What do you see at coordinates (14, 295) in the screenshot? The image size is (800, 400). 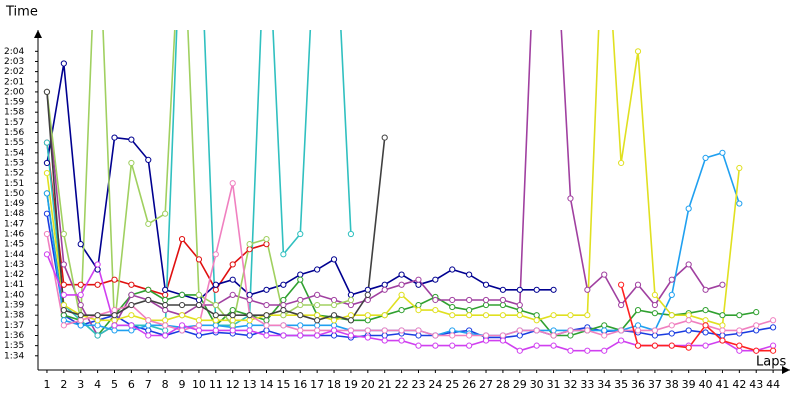 I see `y-tick-label: 1:40` at bounding box center [14, 295].